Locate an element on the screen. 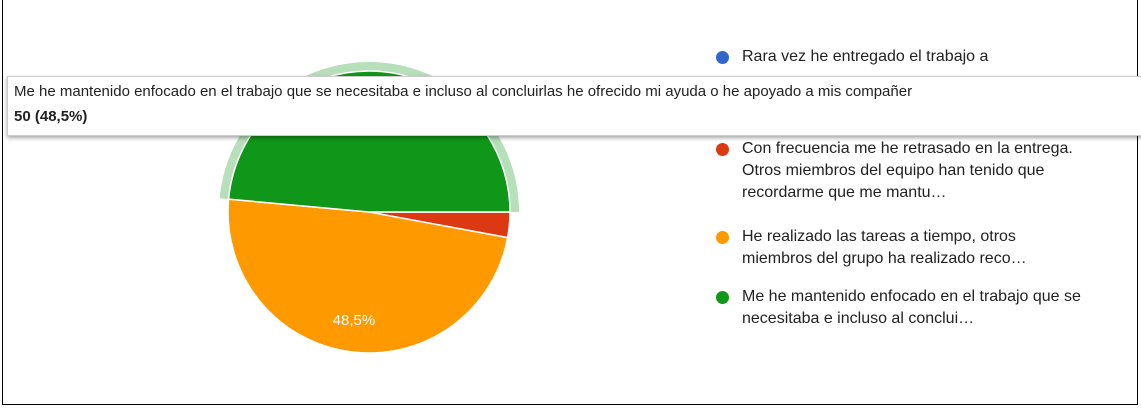 This screenshot has height=408, width=1141. tooltip-value: 50 (48,5%) is located at coordinates (51, 116).